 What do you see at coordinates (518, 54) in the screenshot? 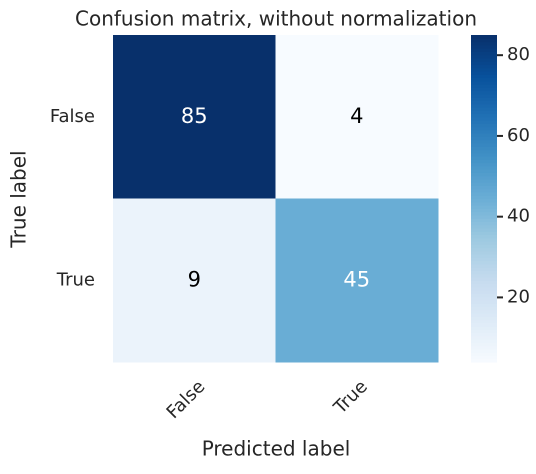
I see `colorbar-tick-label: 80` at bounding box center [518, 54].